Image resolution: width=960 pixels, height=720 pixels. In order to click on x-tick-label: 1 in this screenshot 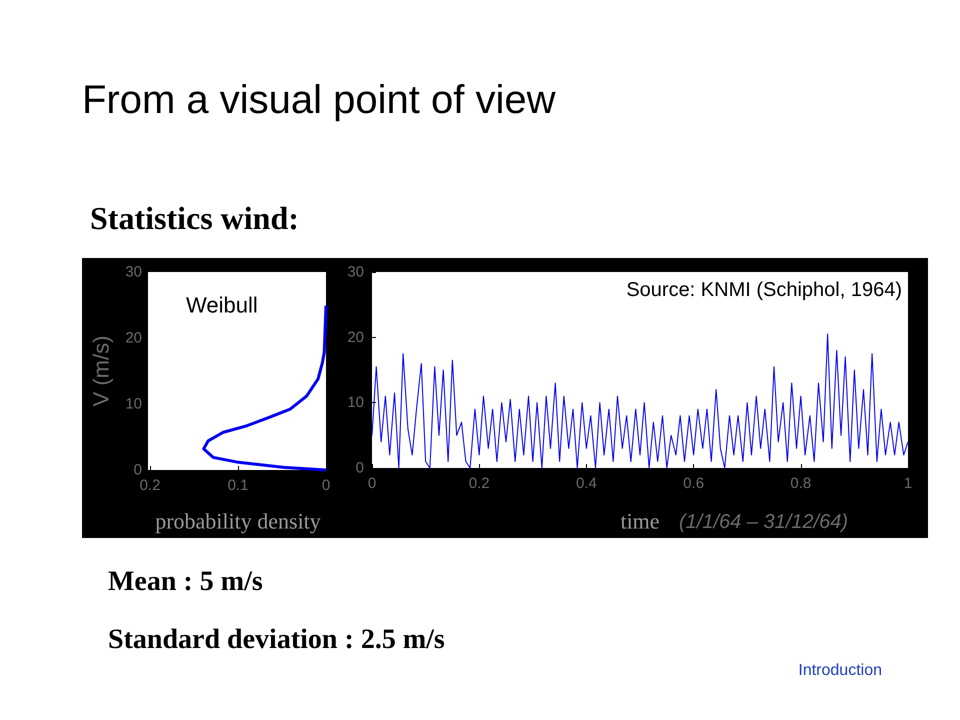, I will do `click(908, 483)`.